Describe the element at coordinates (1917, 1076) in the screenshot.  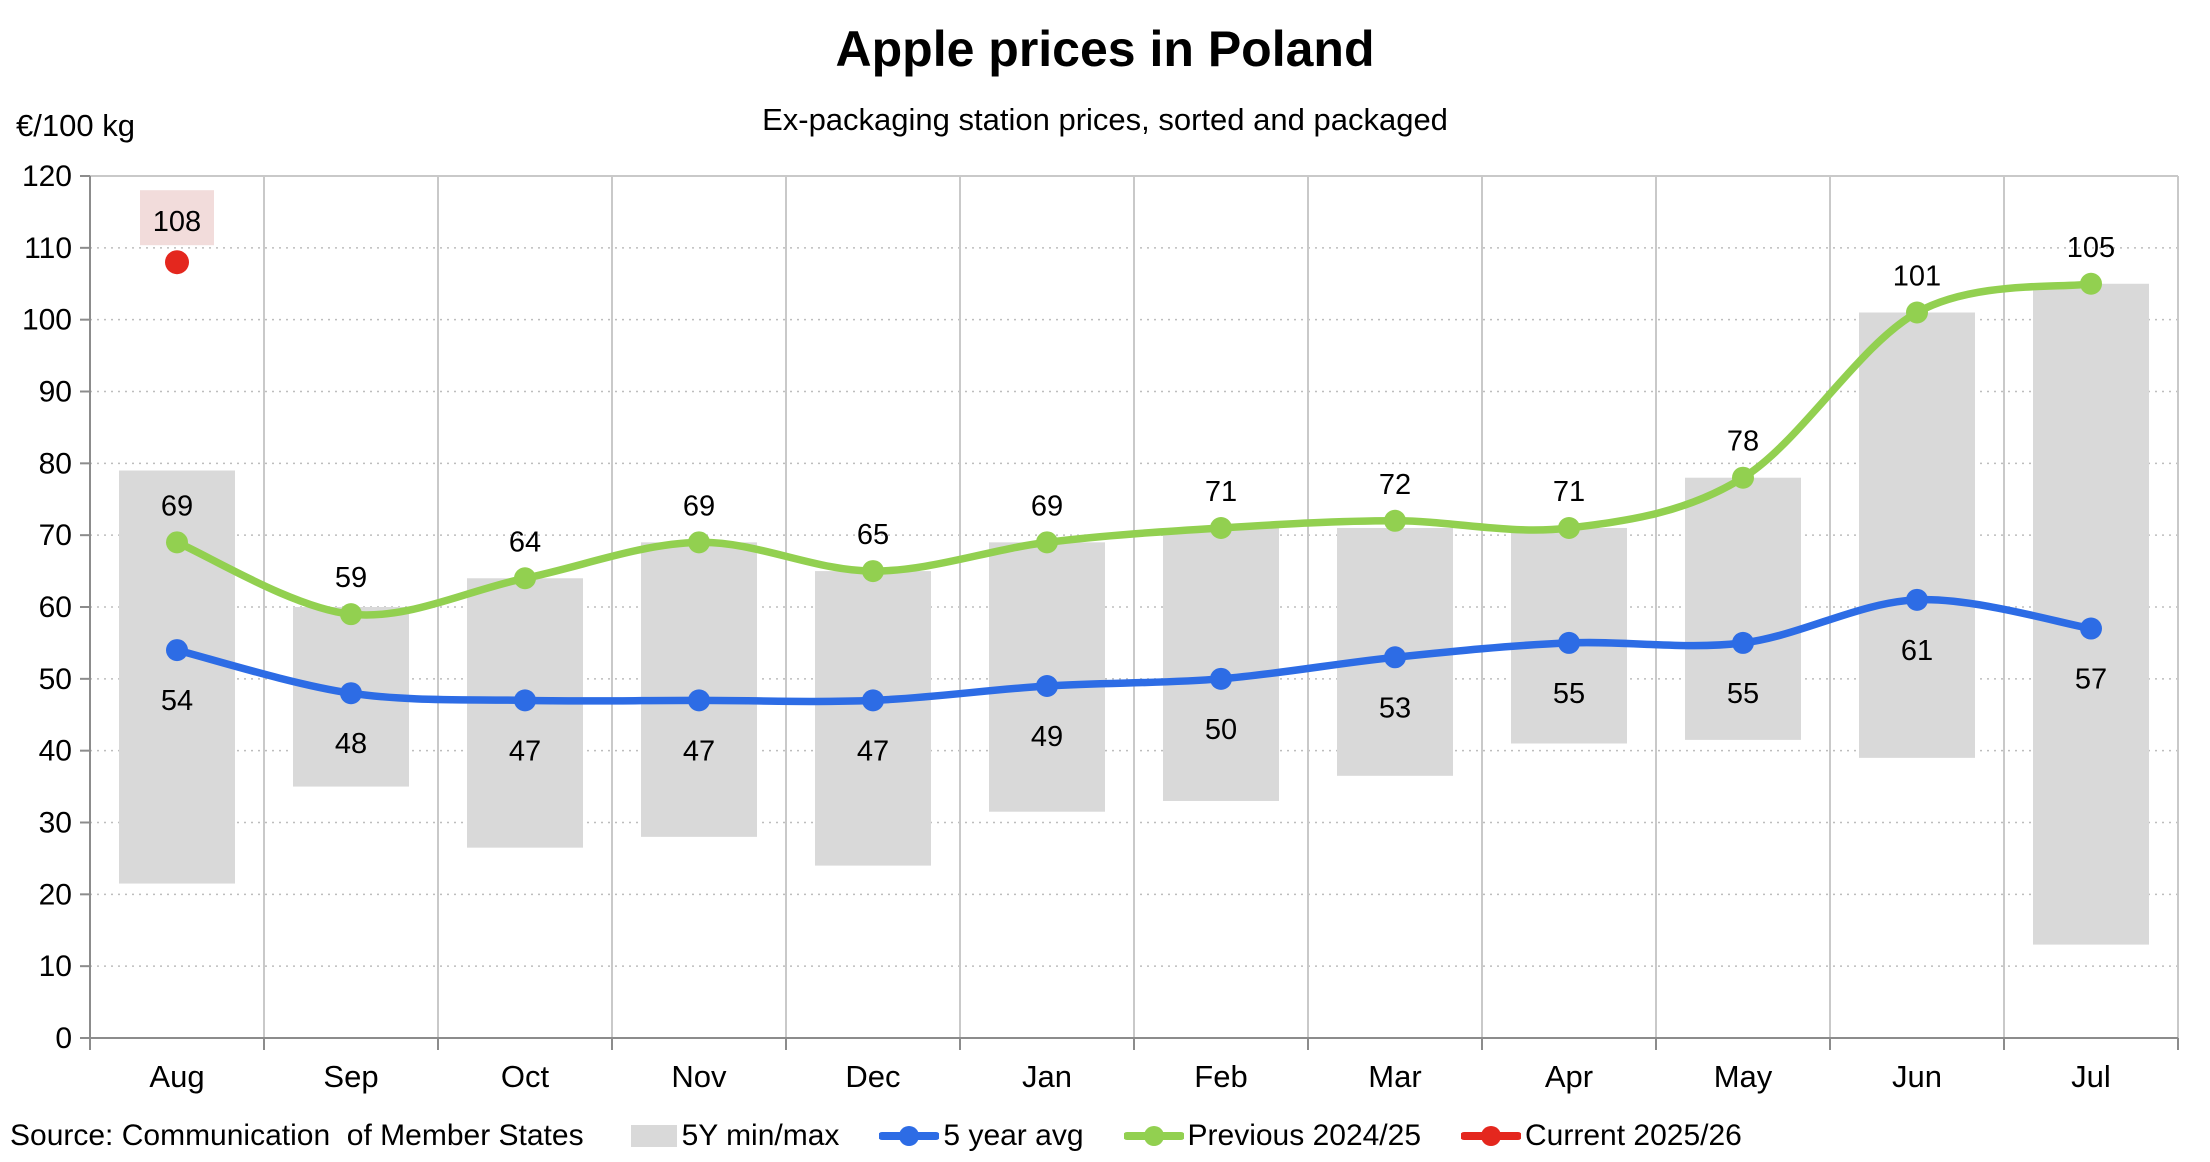
I see `x-axis-label-jun: Jun` at that location.